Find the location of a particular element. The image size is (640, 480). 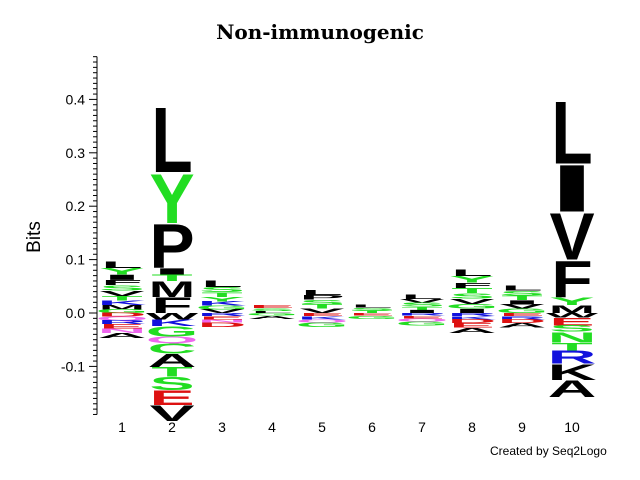

x-tick-label-2: 2 is located at coordinates (172, 427).